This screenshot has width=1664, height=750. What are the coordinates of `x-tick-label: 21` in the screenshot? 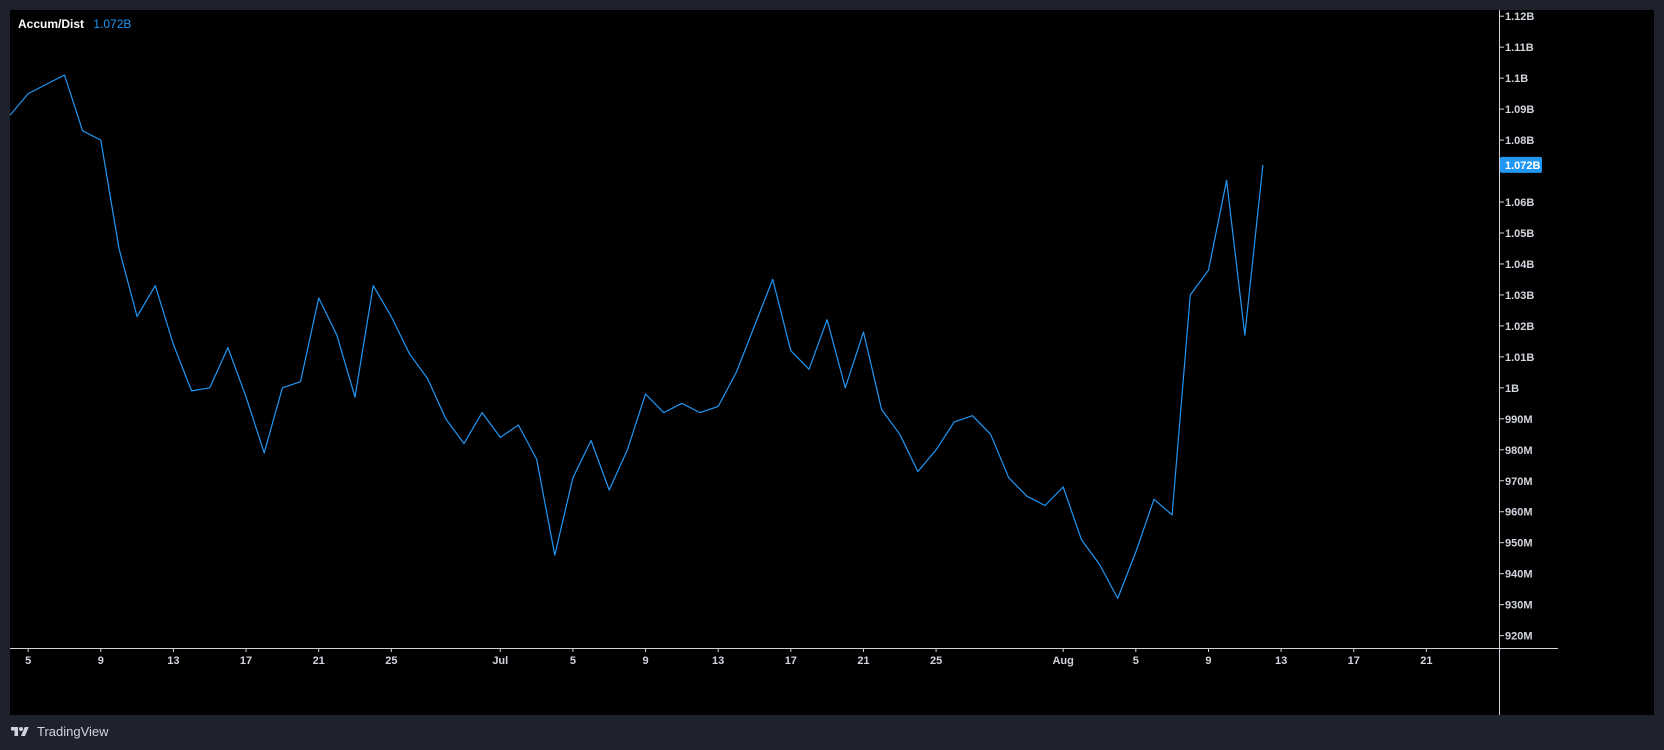 It's located at (319, 661).